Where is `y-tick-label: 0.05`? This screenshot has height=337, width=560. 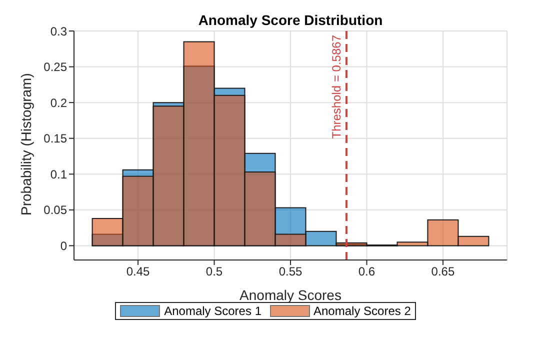
y-tick-label: 0.05 is located at coordinates (56, 210).